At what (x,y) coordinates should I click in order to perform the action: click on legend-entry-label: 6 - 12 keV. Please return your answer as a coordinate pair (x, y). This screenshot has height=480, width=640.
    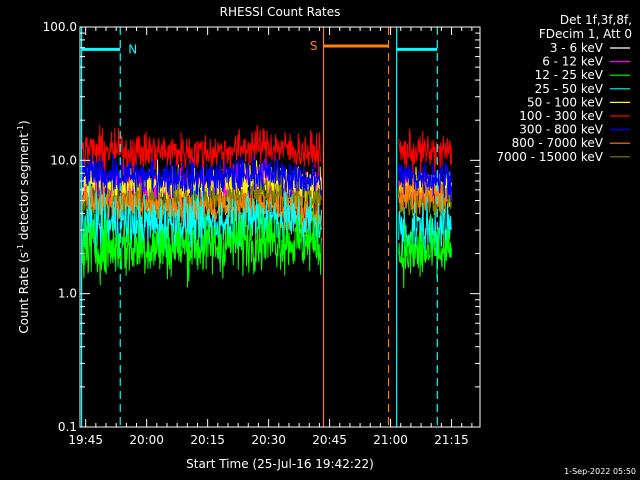
    Looking at the image, I should click on (573, 62).